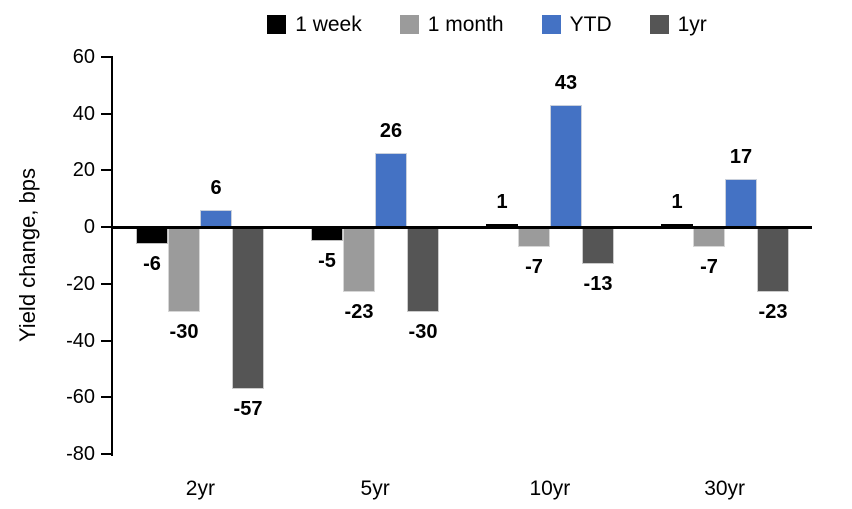 The width and height of the screenshot is (852, 509). Describe the element at coordinates (80, 284) in the screenshot. I see `y-tick-label--20: -20` at that location.